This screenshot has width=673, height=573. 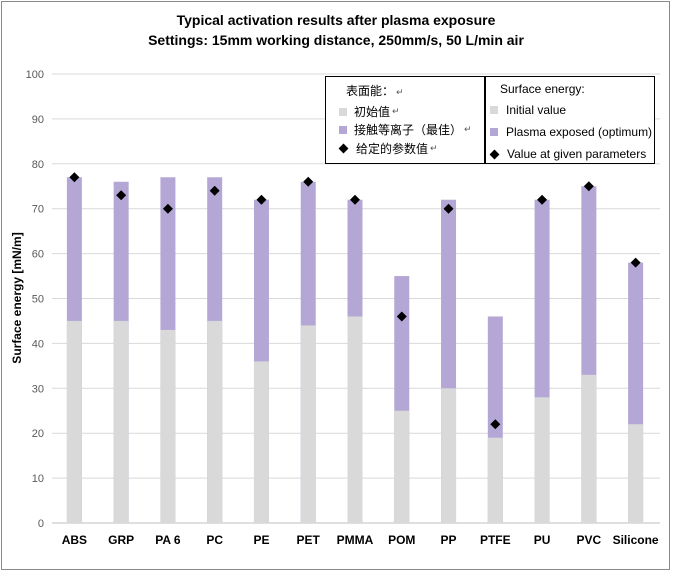 What do you see at coordinates (495, 540) in the screenshot?
I see `x-tick-label: PTFE` at bounding box center [495, 540].